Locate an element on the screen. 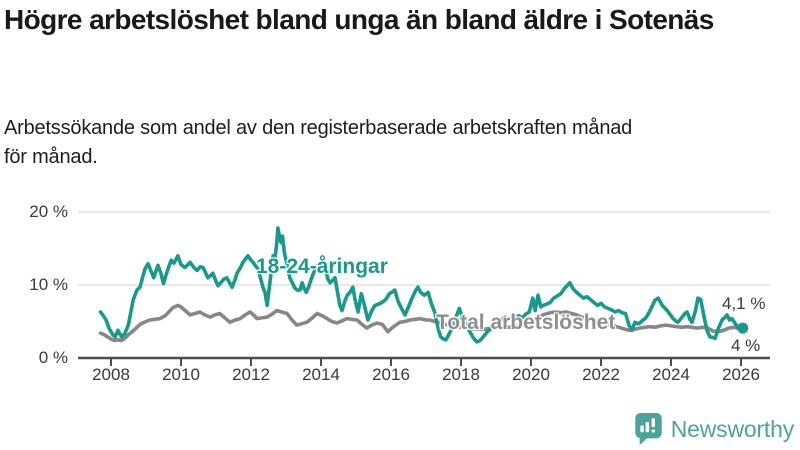 The image size is (800, 450). y-tick-label-10: 10 % is located at coordinates (48, 284).